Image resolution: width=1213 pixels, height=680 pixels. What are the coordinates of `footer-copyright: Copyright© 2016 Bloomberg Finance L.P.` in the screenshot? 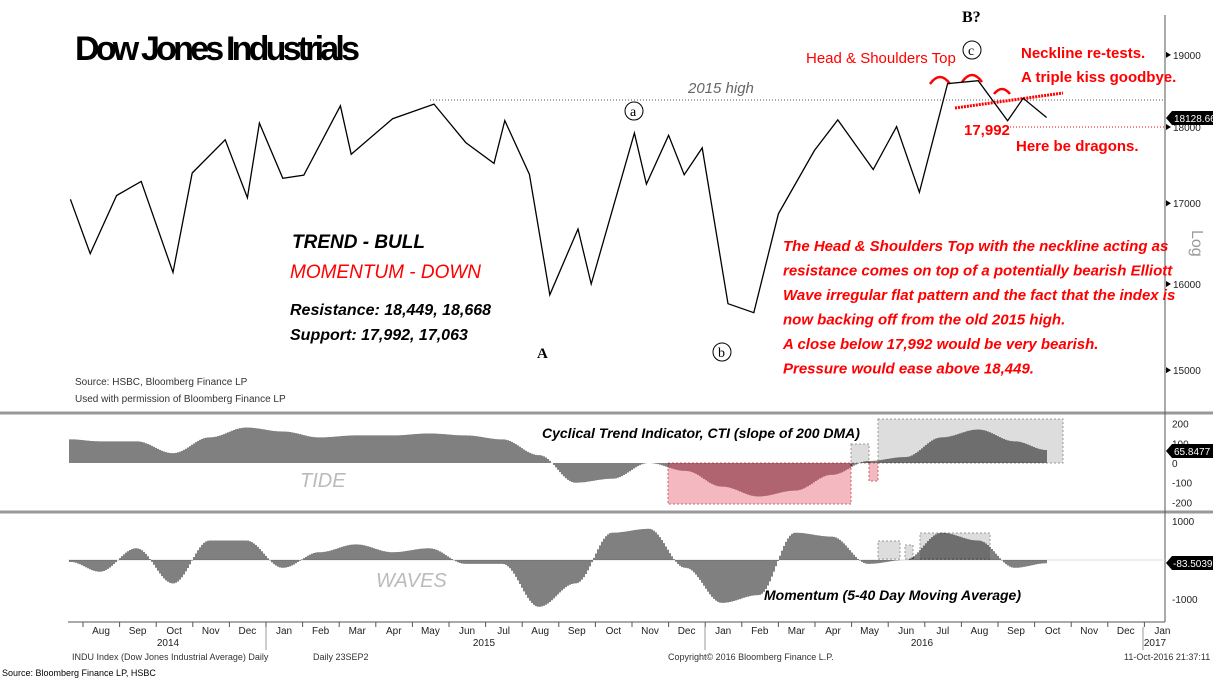 It's located at (751, 657).